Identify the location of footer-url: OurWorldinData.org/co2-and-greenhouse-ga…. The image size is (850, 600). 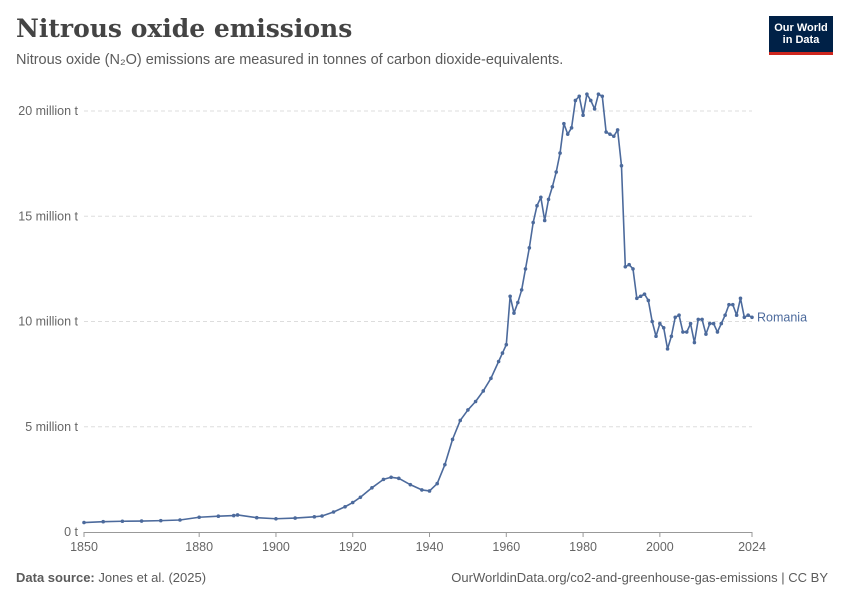
(639, 577).